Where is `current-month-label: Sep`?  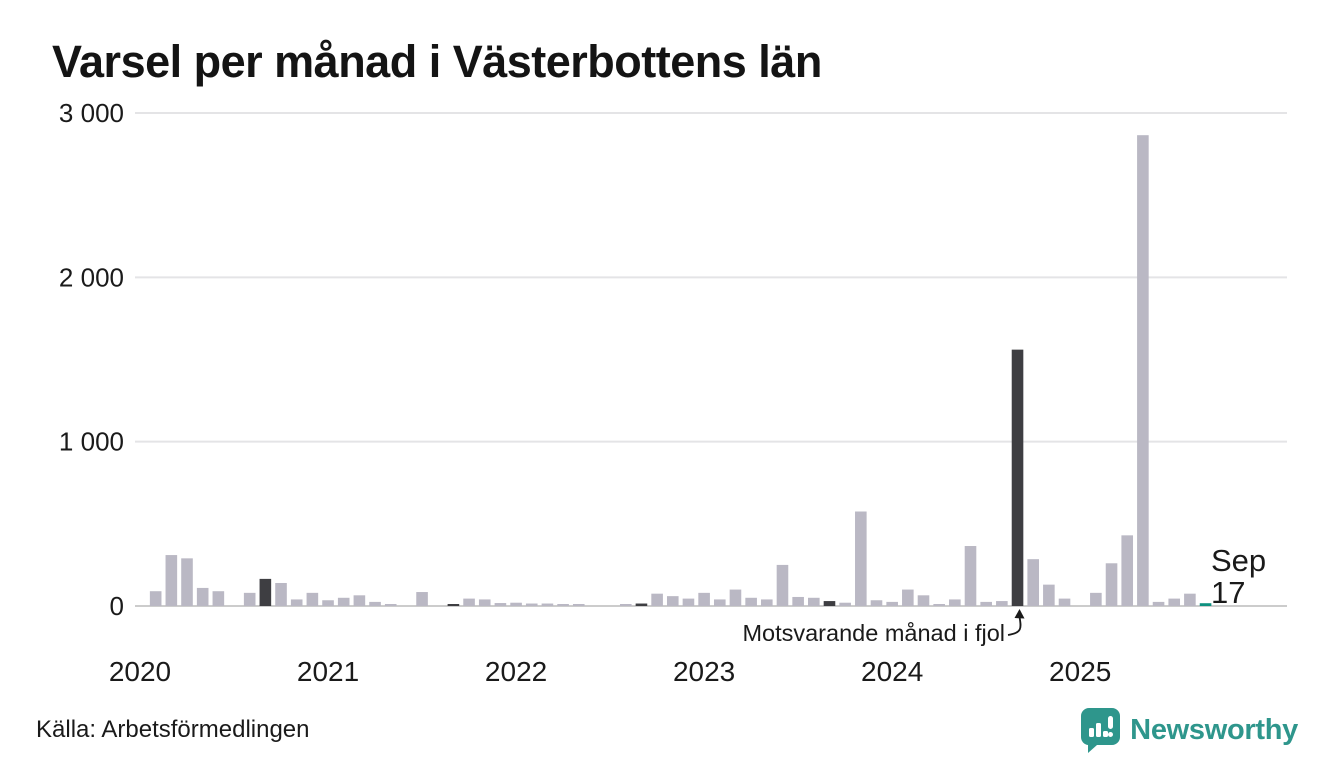
current-month-label: Sep is located at coordinates (1238, 560).